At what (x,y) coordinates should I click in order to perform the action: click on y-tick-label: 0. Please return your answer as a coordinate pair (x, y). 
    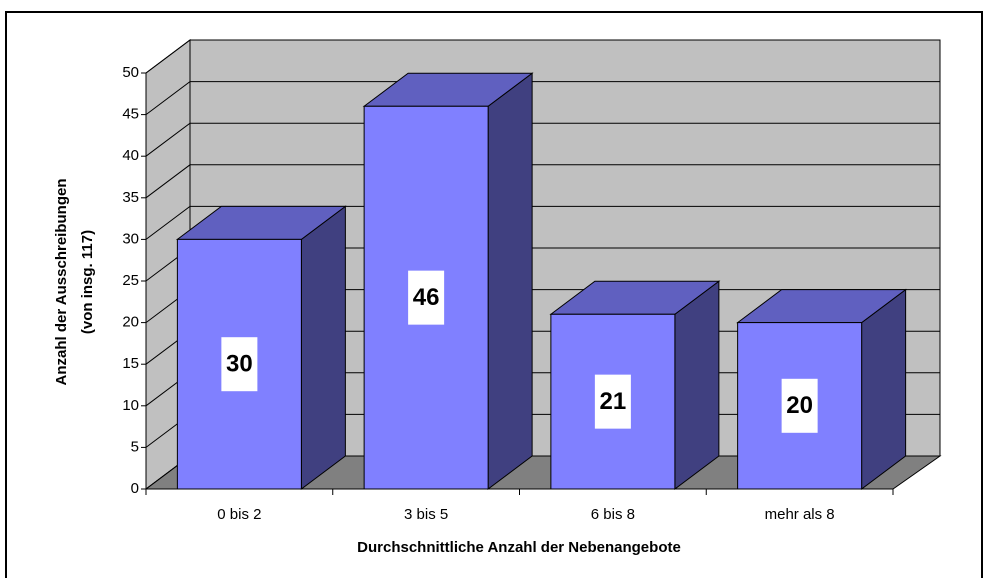
    Looking at the image, I should click on (135, 488).